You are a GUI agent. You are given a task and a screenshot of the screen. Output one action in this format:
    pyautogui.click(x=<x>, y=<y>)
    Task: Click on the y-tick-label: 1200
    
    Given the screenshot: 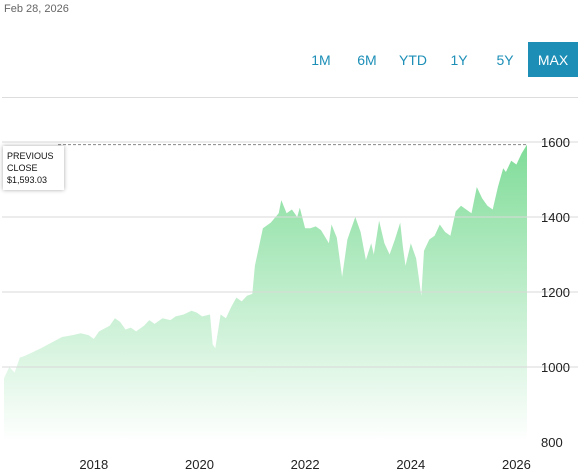 What is the action you would take?
    pyautogui.click(x=555, y=292)
    